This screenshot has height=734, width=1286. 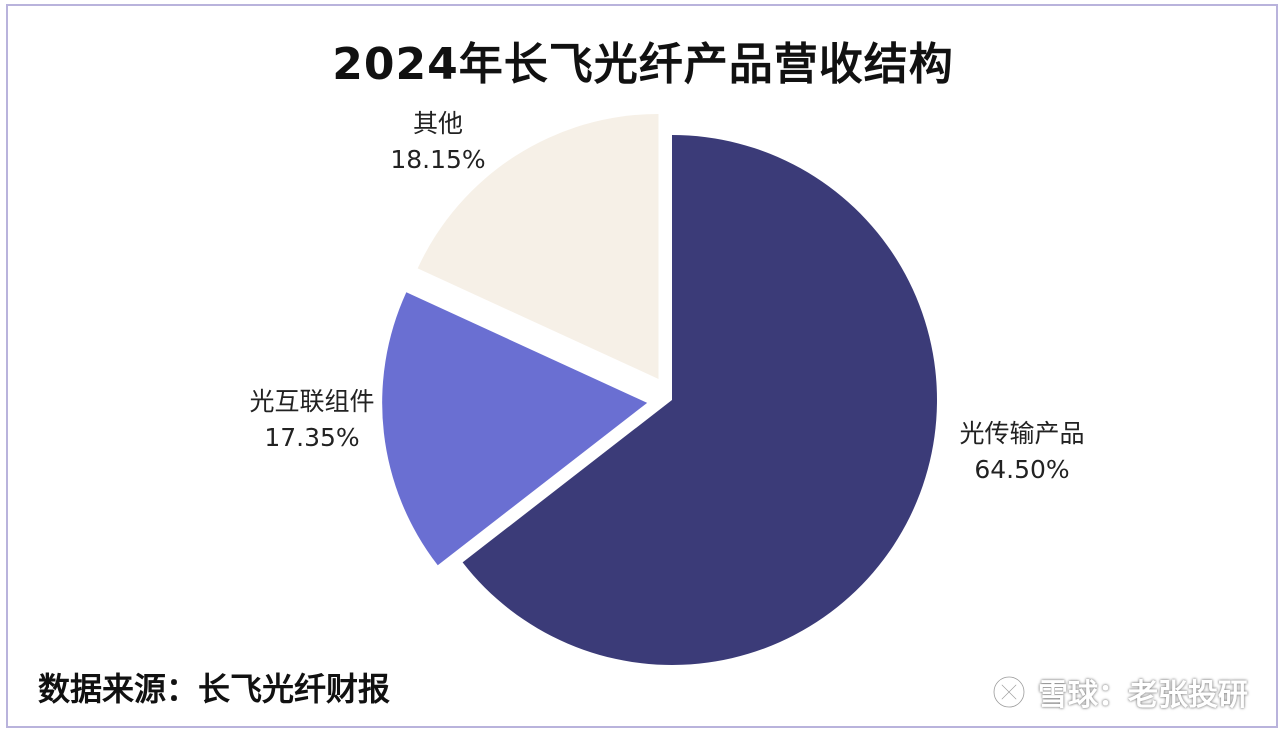 What do you see at coordinates (311, 401) in the screenshot?
I see `slice-name-label: 光互联组件` at bounding box center [311, 401].